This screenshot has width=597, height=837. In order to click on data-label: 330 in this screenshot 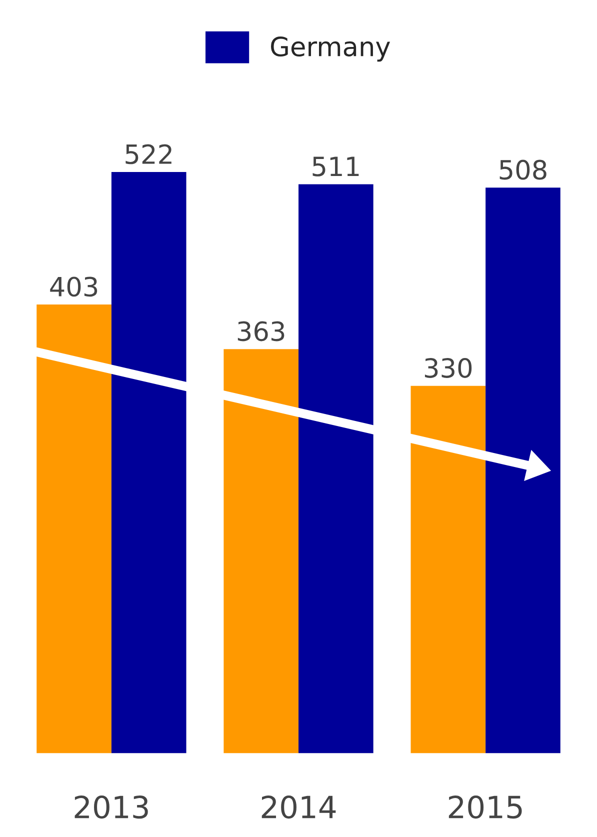, I will do `click(448, 368)`.